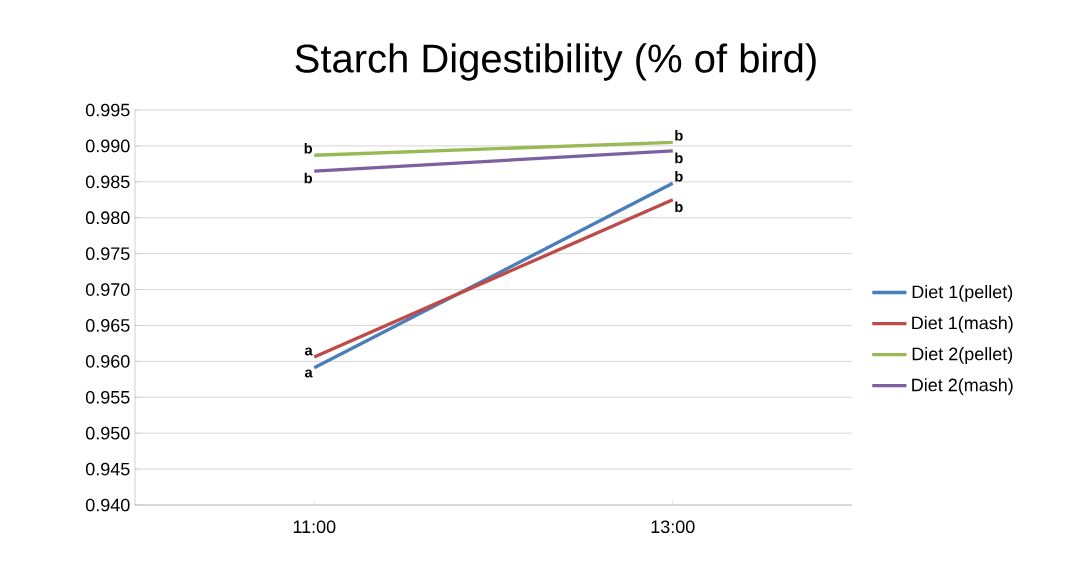 The image size is (1090, 569). What do you see at coordinates (107, 253) in the screenshot?
I see `y-tick-label: 0.975` at bounding box center [107, 253].